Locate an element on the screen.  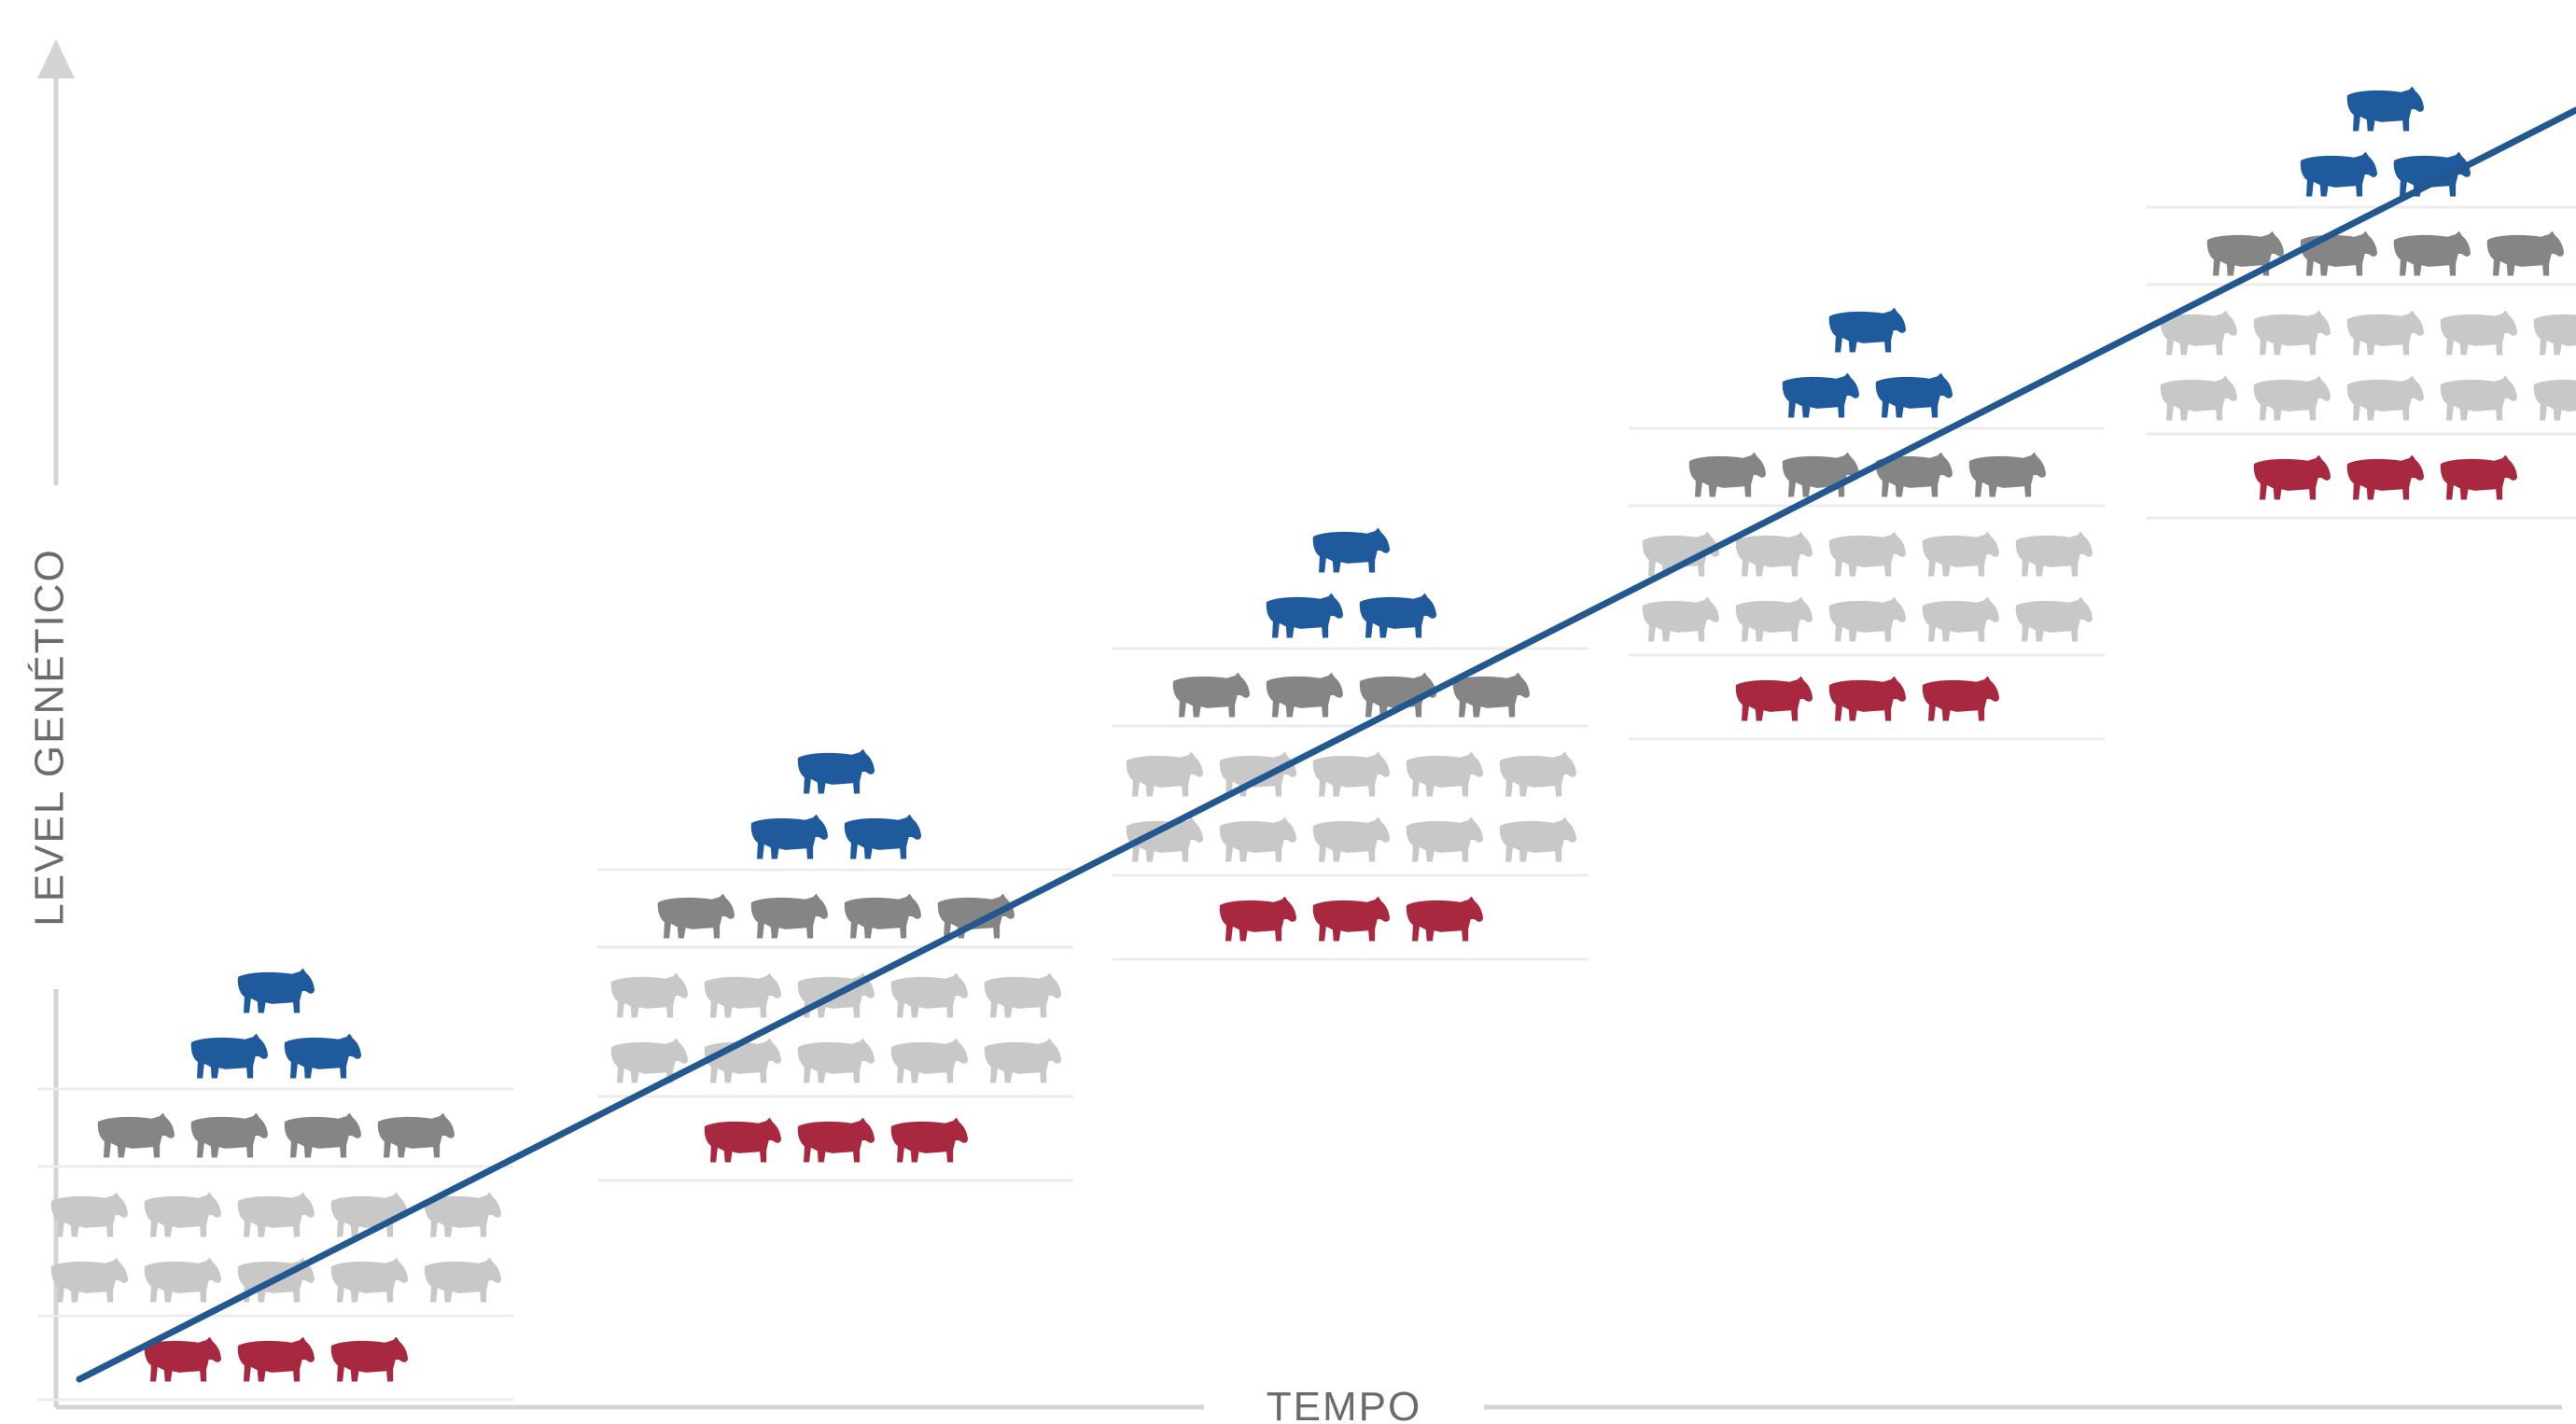
x-axis-label-bg is located at coordinates (1344, 1401).